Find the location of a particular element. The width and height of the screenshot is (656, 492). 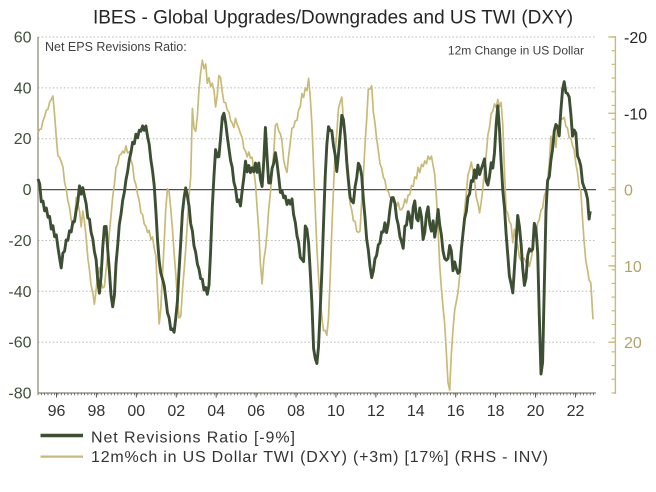

svg-text: -60 is located at coordinates (19, 343).